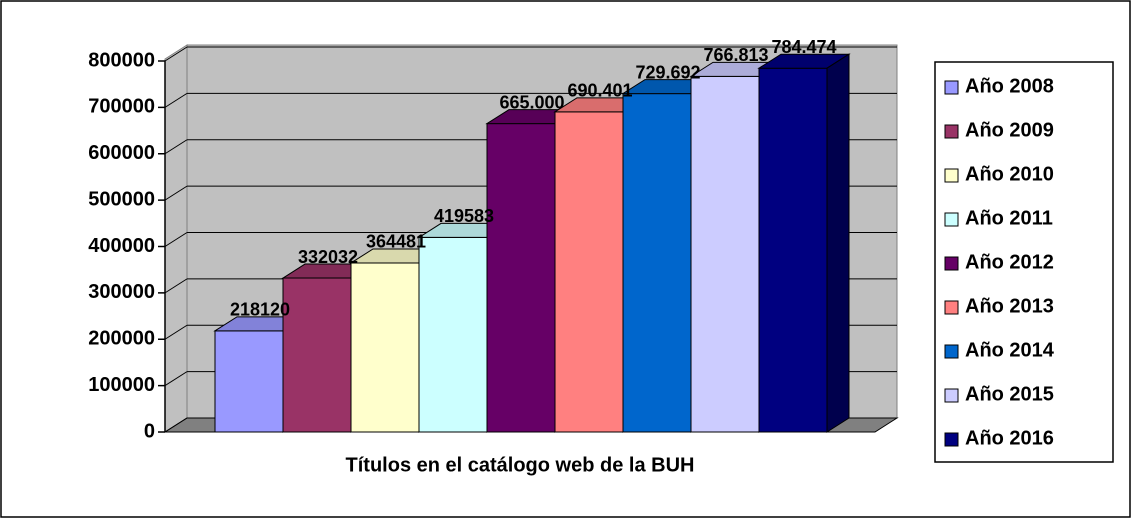  I want to click on y-tick-label: 700000, so click(121, 107).